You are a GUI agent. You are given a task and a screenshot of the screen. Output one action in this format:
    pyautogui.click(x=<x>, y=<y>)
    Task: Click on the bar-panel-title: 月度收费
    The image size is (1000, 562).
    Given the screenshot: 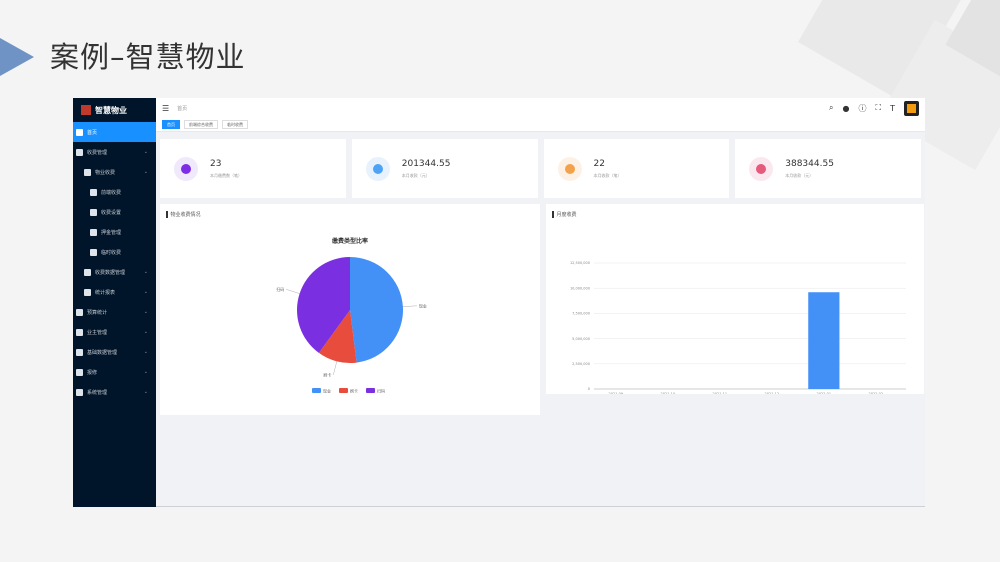 What is the action you would take?
    pyautogui.click(x=735, y=214)
    